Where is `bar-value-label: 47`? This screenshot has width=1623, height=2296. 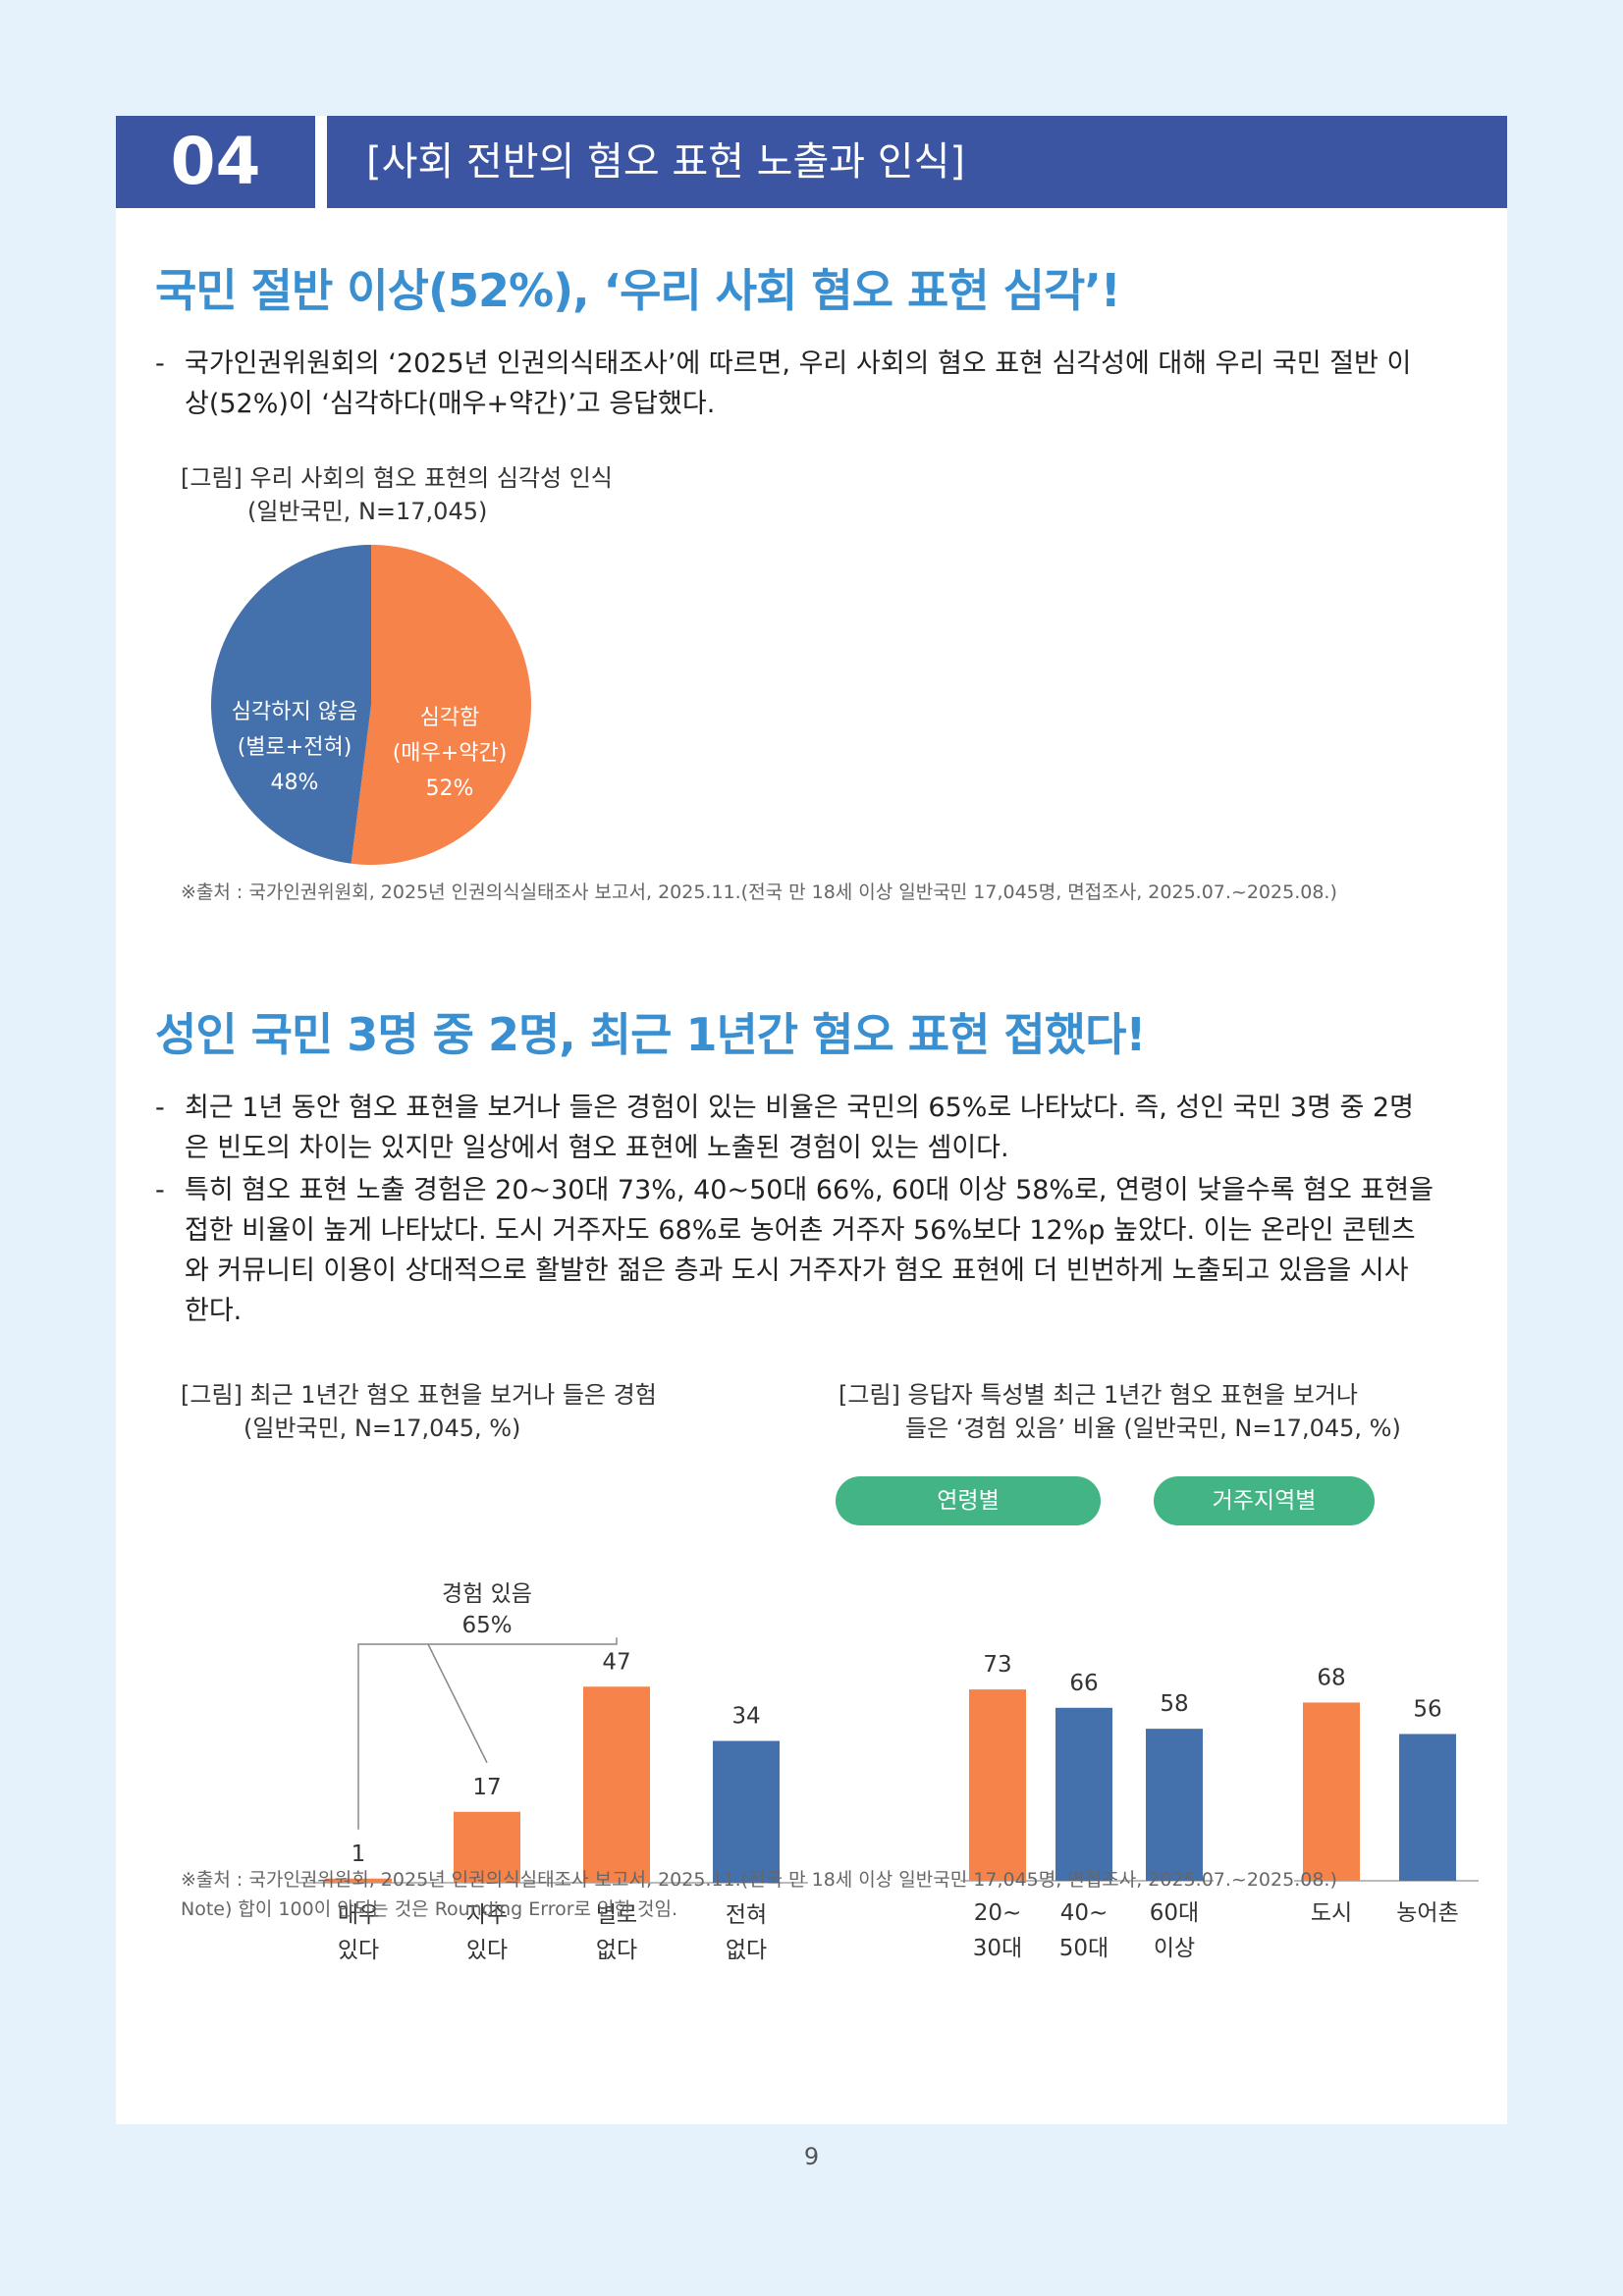 bar-value-label: 47 is located at coordinates (616, 1662).